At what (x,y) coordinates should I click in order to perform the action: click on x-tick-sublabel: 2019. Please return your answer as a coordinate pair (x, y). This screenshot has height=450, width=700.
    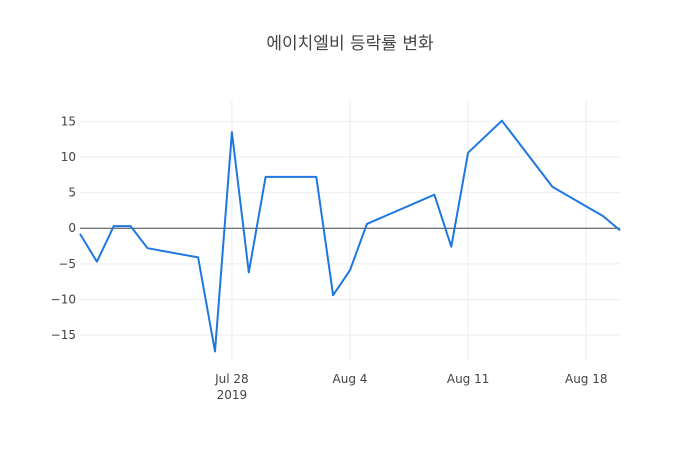
    Looking at the image, I should click on (232, 395).